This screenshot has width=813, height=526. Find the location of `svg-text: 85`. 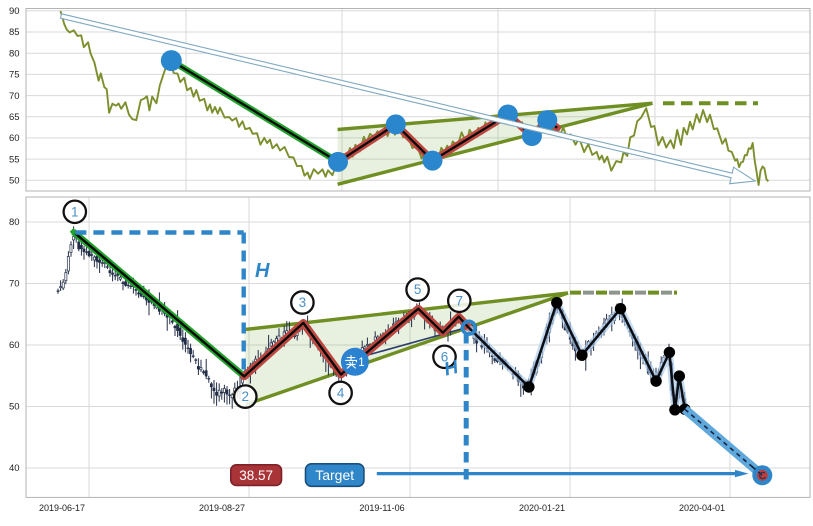

svg-text: 85 is located at coordinates (14, 32).